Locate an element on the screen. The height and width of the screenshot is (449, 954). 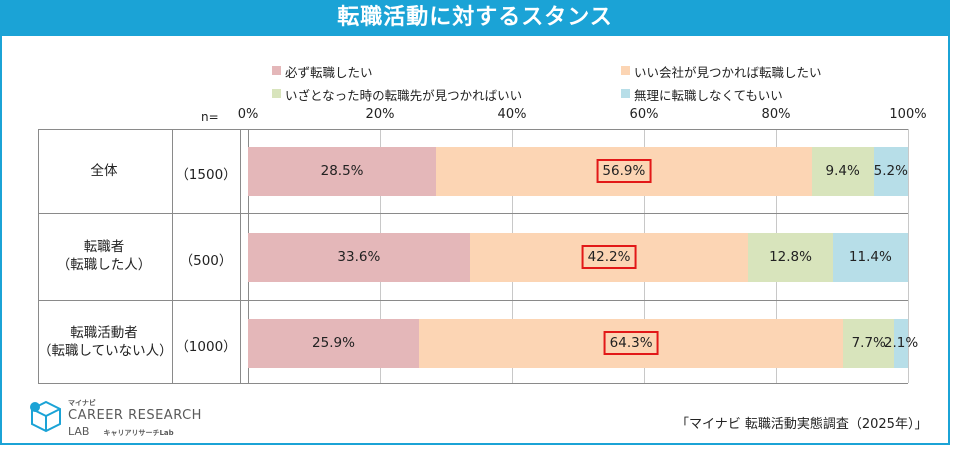
data-label: 9.4% is located at coordinates (842, 171).